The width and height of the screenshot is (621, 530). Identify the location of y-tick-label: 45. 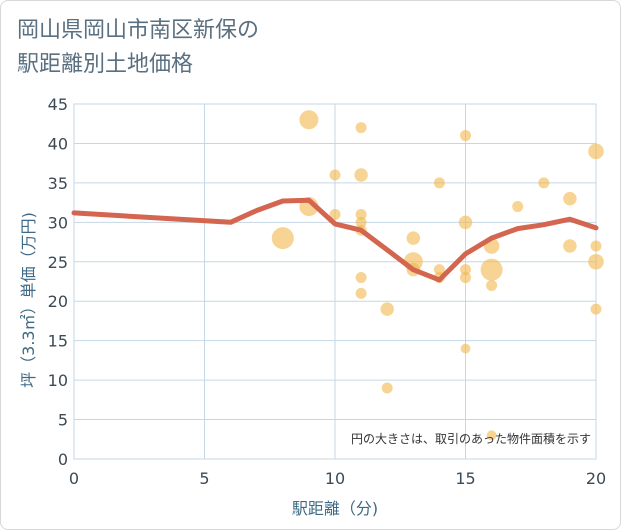
(58, 104).